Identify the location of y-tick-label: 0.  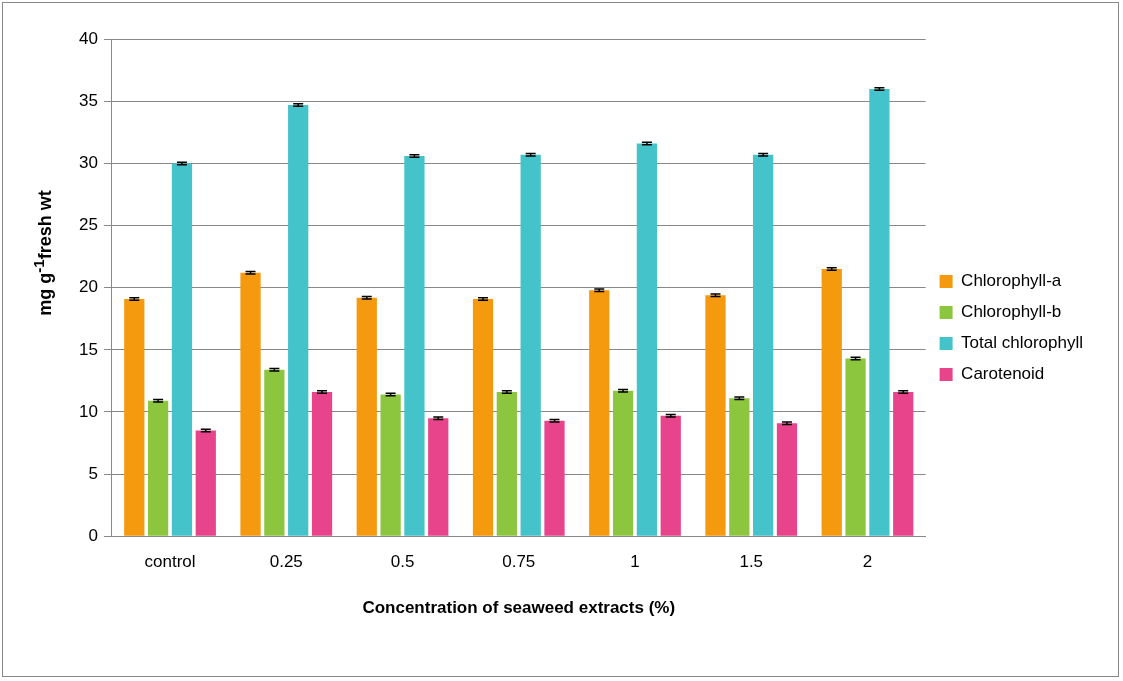
(93, 535).